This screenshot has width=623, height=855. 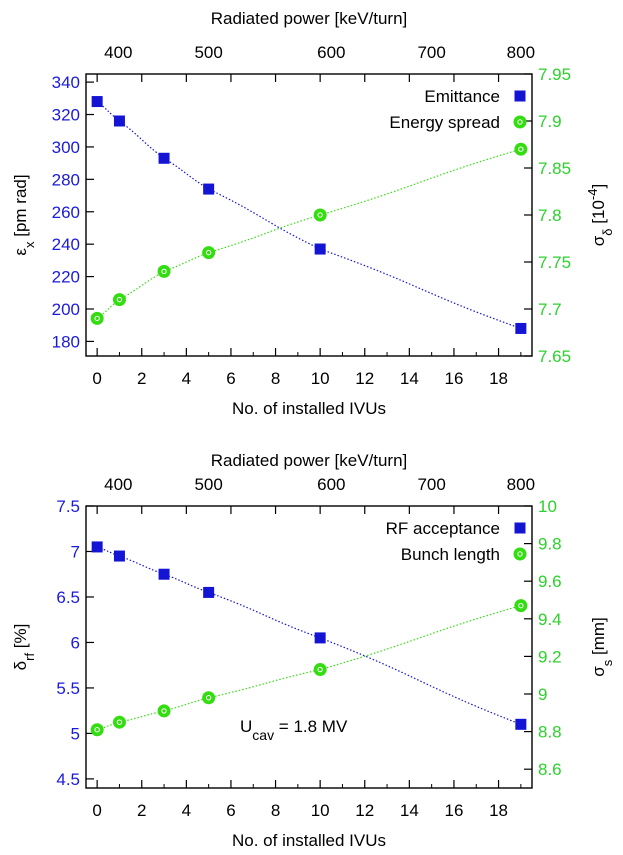 I want to click on y-tick-label: 4.5, so click(x=68, y=779).